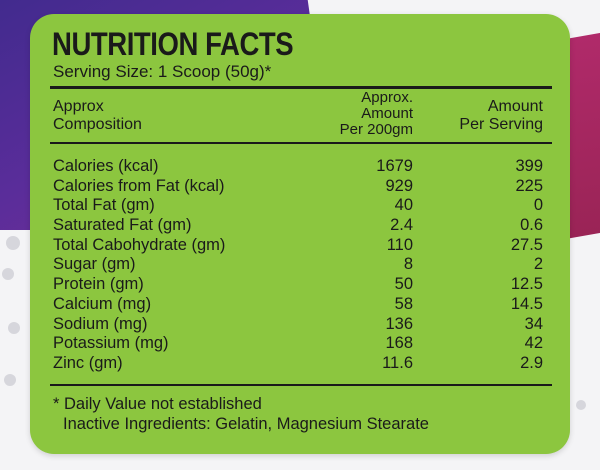  Describe the element at coordinates (173, 44) in the screenshot. I see `nutrition-title: NUTRITION FACTS` at that location.